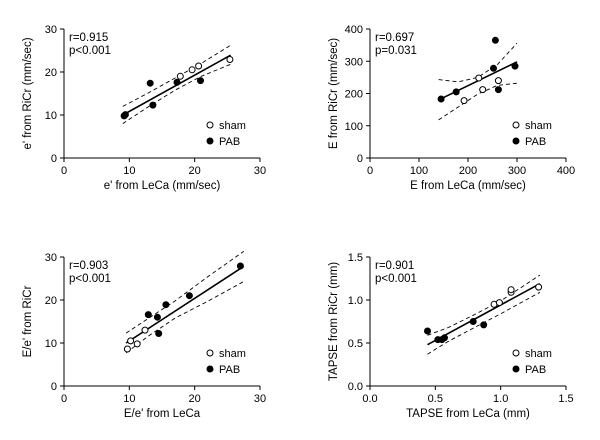 This screenshot has height=440, width=600. I want to click on x-tick-label: 300, so click(517, 171).